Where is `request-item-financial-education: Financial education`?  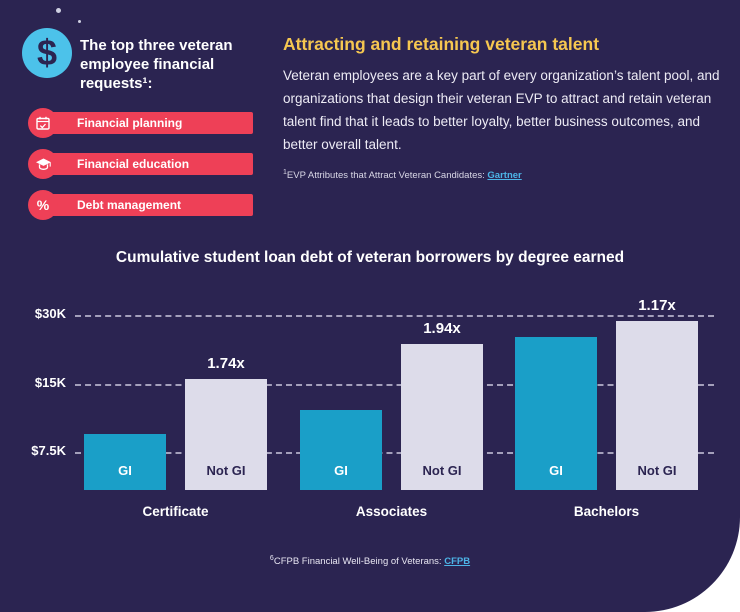 request-item-financial-education: Financial education is located at coordinates (140, 164).